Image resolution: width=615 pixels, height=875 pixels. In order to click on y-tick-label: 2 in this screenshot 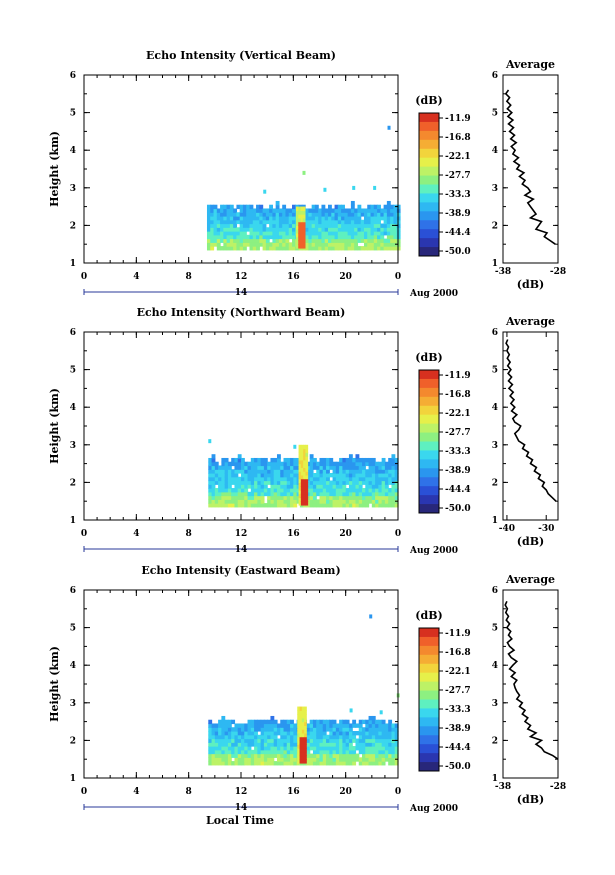, I will do `click(73, 483)`.